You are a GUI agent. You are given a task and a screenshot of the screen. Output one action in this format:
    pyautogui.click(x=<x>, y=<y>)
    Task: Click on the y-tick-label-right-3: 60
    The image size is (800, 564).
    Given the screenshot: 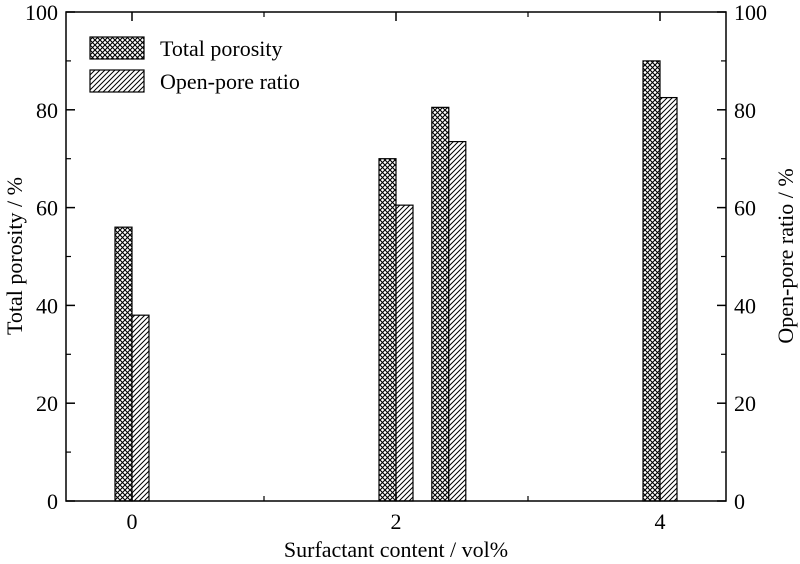 What is the action you would take?
    pyautogui.click(x=745, y=208)
    